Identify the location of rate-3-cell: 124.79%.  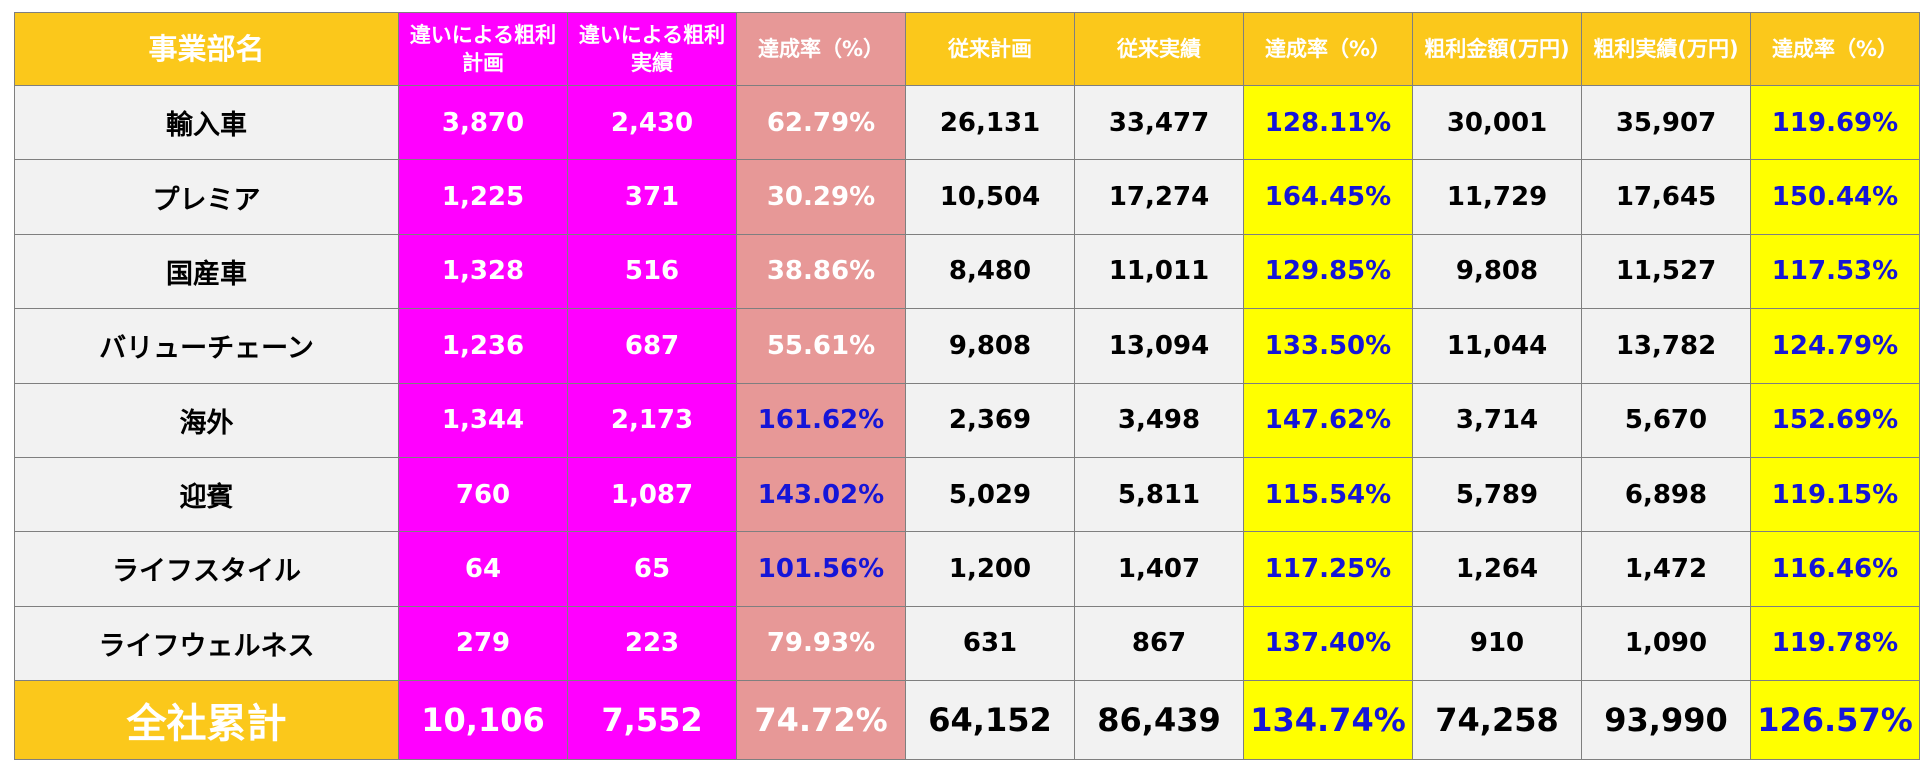
(1835, 346).